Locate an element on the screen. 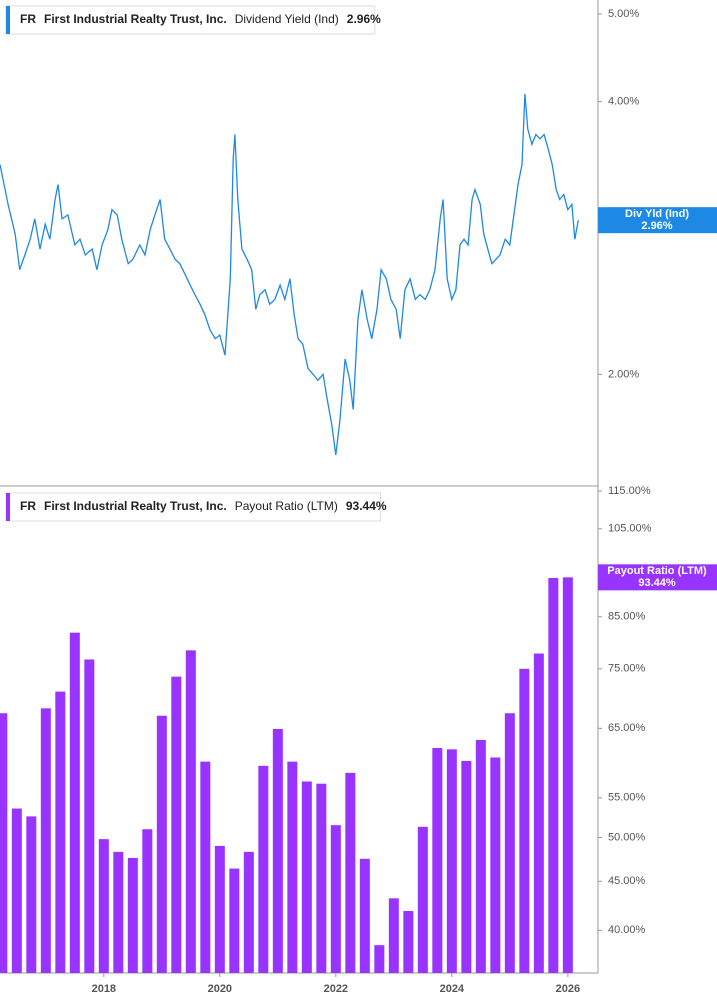  y-tick-label: 105.00% is located at coordinates (630, 529).